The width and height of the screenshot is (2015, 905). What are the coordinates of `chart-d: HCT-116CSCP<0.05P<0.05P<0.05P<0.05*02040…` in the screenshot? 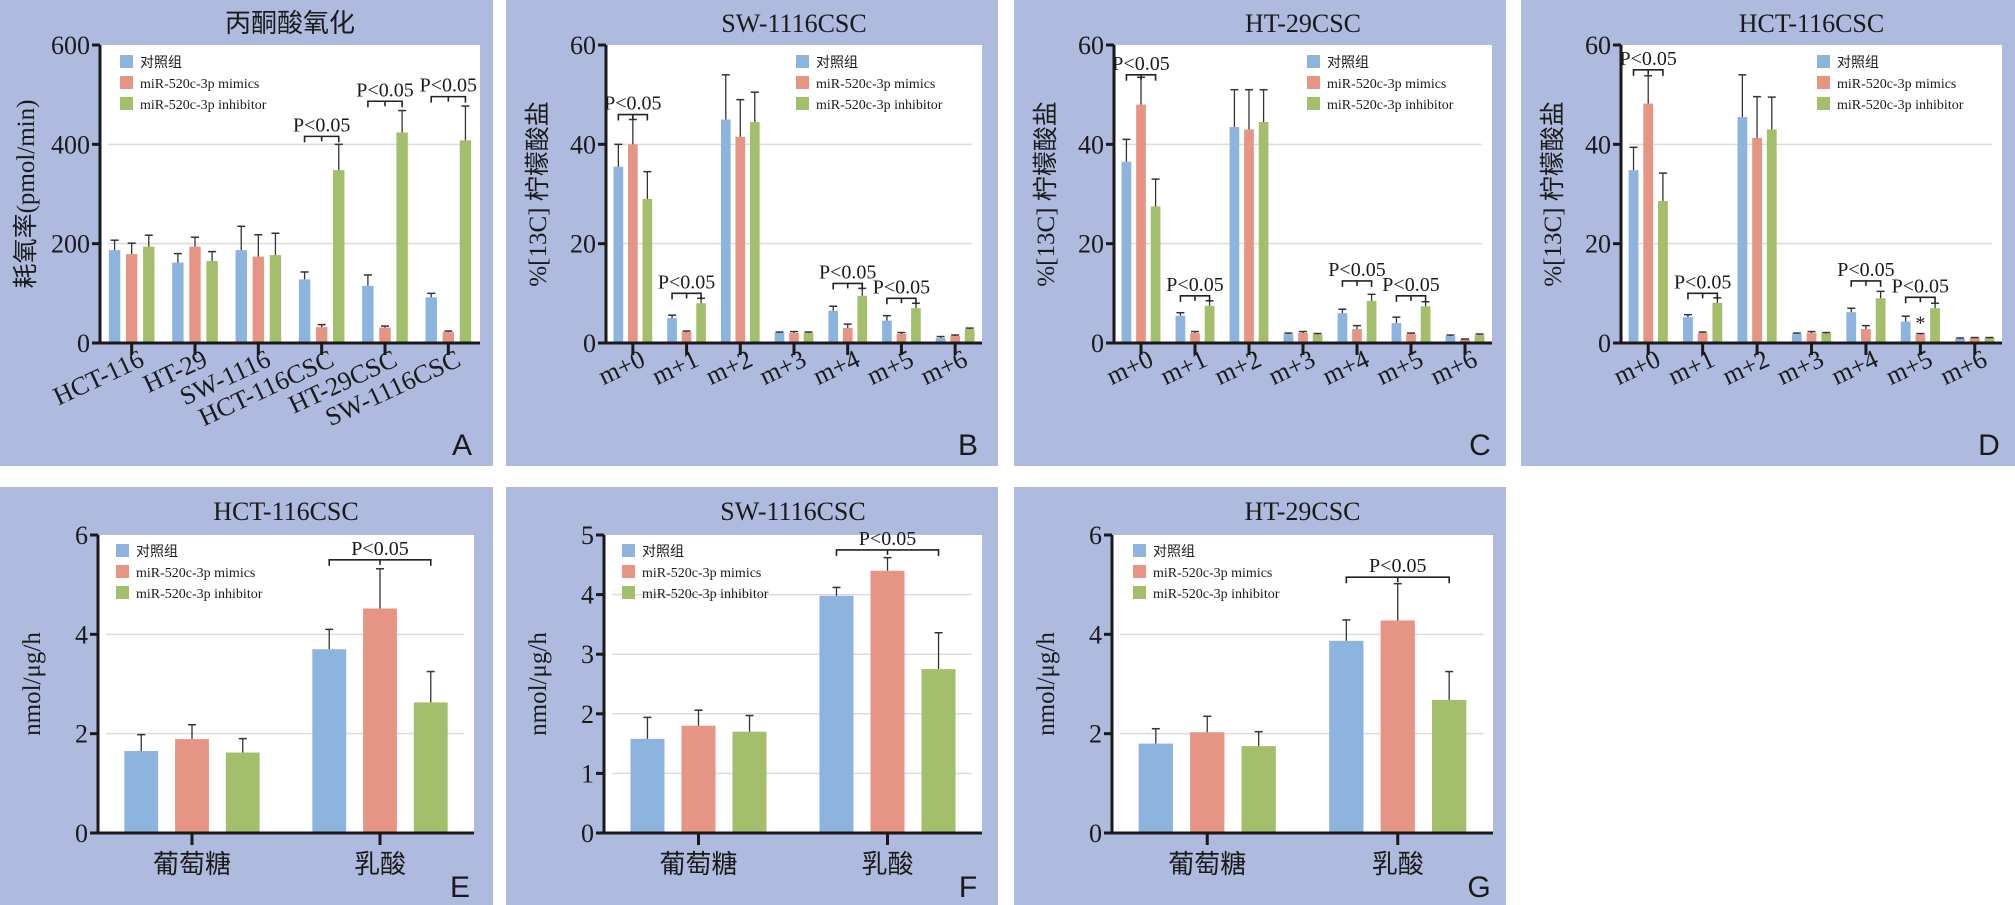 It's located at (1770, 235).